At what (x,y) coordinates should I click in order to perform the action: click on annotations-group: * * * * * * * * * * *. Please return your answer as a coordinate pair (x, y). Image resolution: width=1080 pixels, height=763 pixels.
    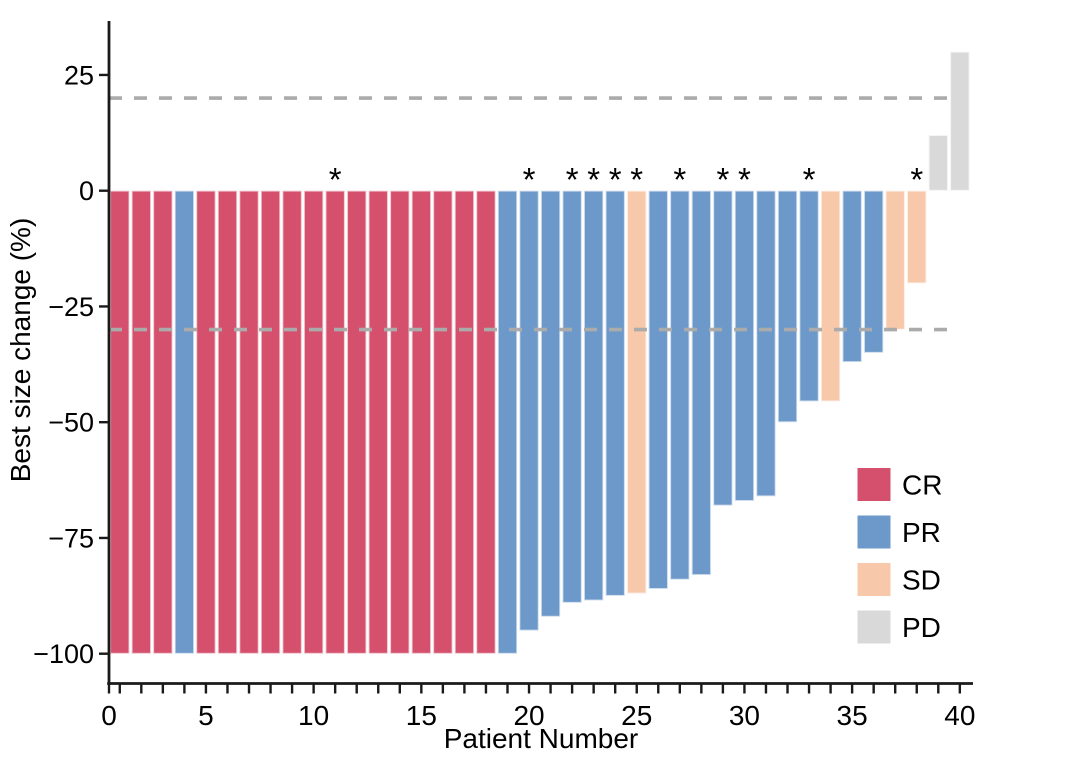
    Looking at the image, I should click on (626, 179).